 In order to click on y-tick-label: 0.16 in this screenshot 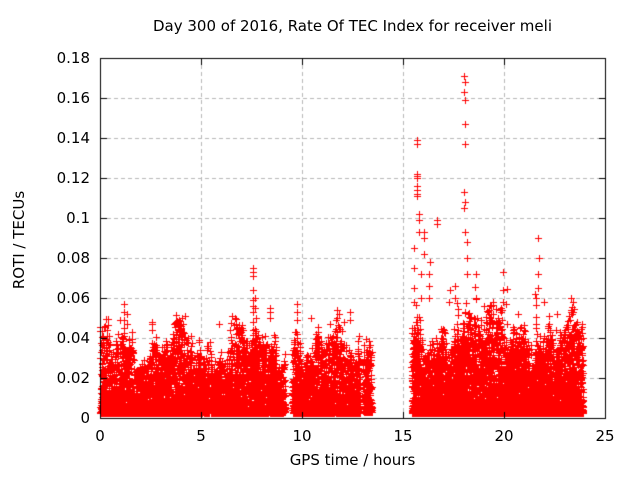, I will do `click(73, 98)`.